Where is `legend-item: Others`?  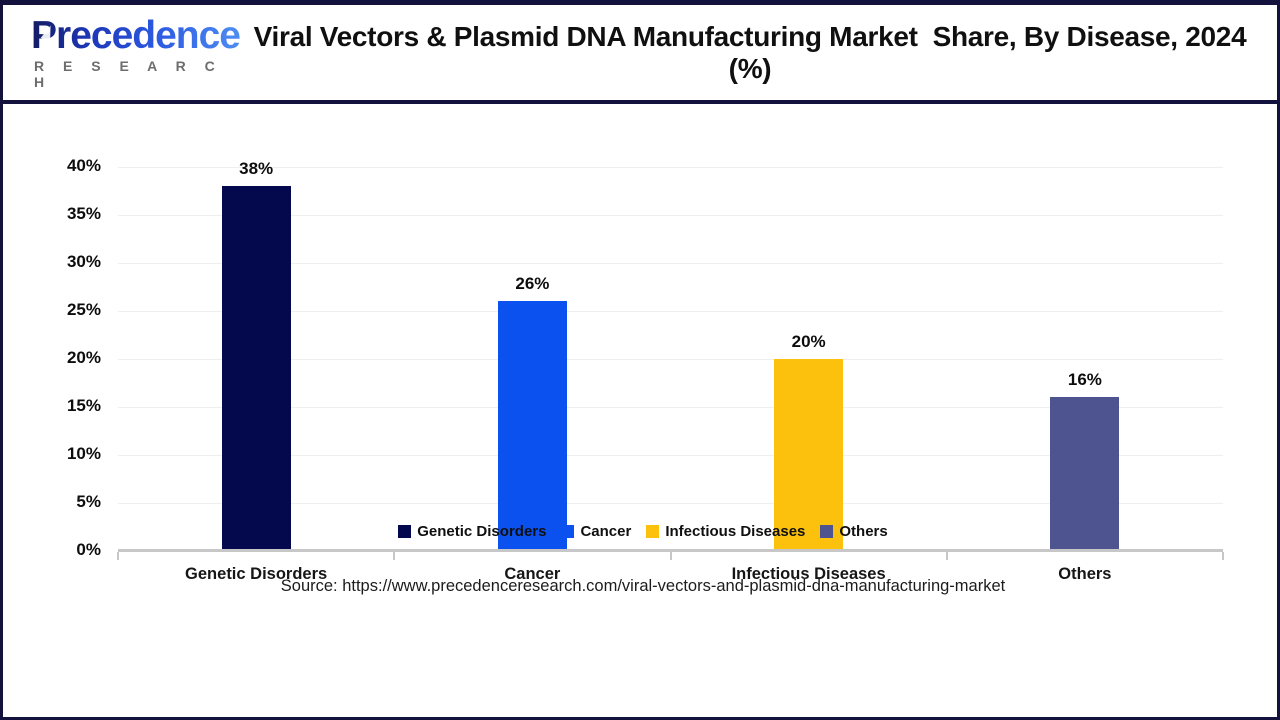
legend-item: Others is located at coordinates (854, 531).